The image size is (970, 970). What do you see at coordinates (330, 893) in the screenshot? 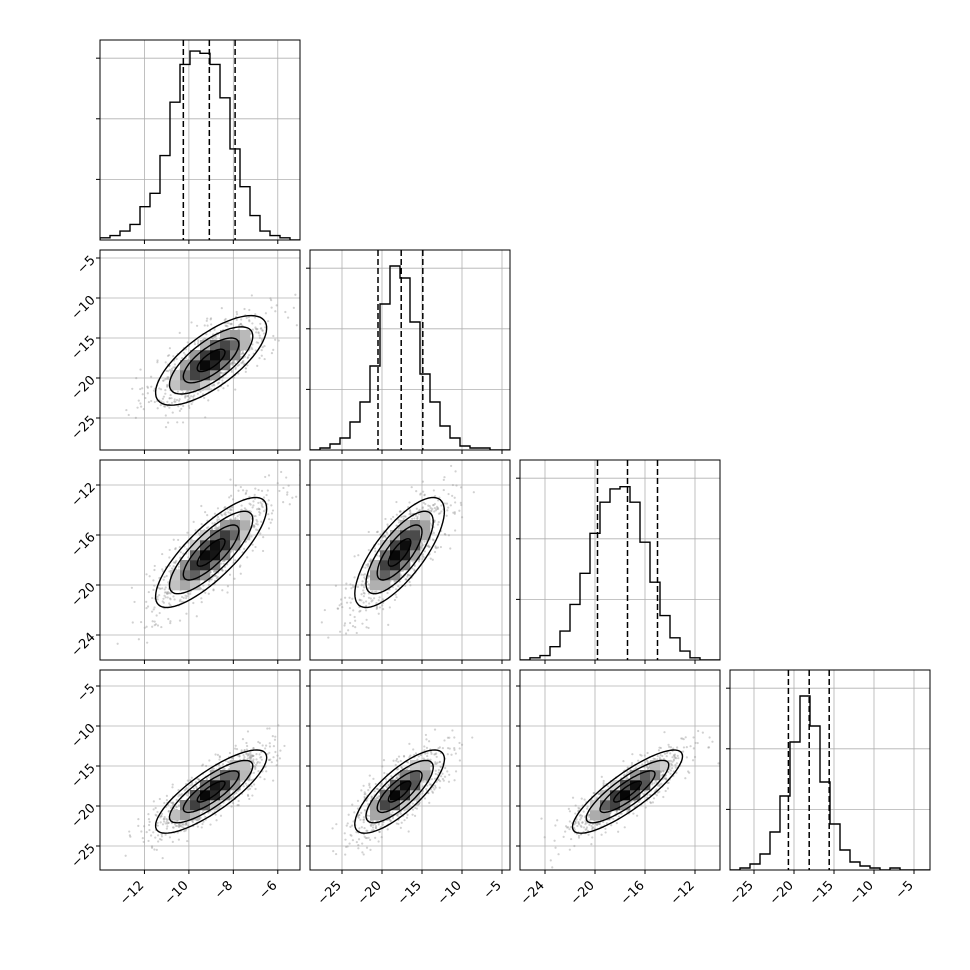
I see `x-tick-label: −25` at bounding box center [330, 893].